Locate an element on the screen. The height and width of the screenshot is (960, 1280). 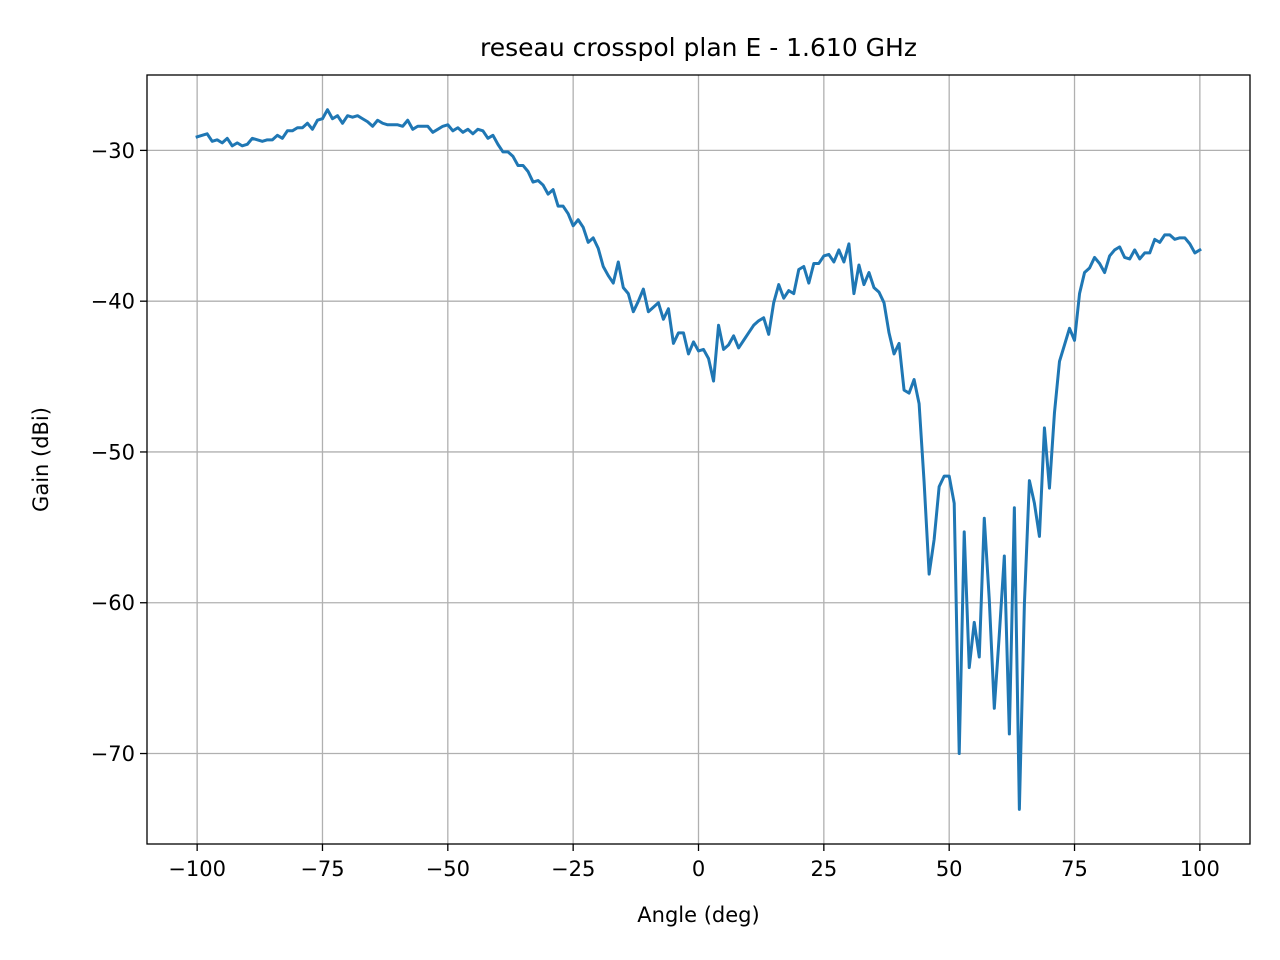
x-tick-label: −75 is located at coordinates (322, 869).